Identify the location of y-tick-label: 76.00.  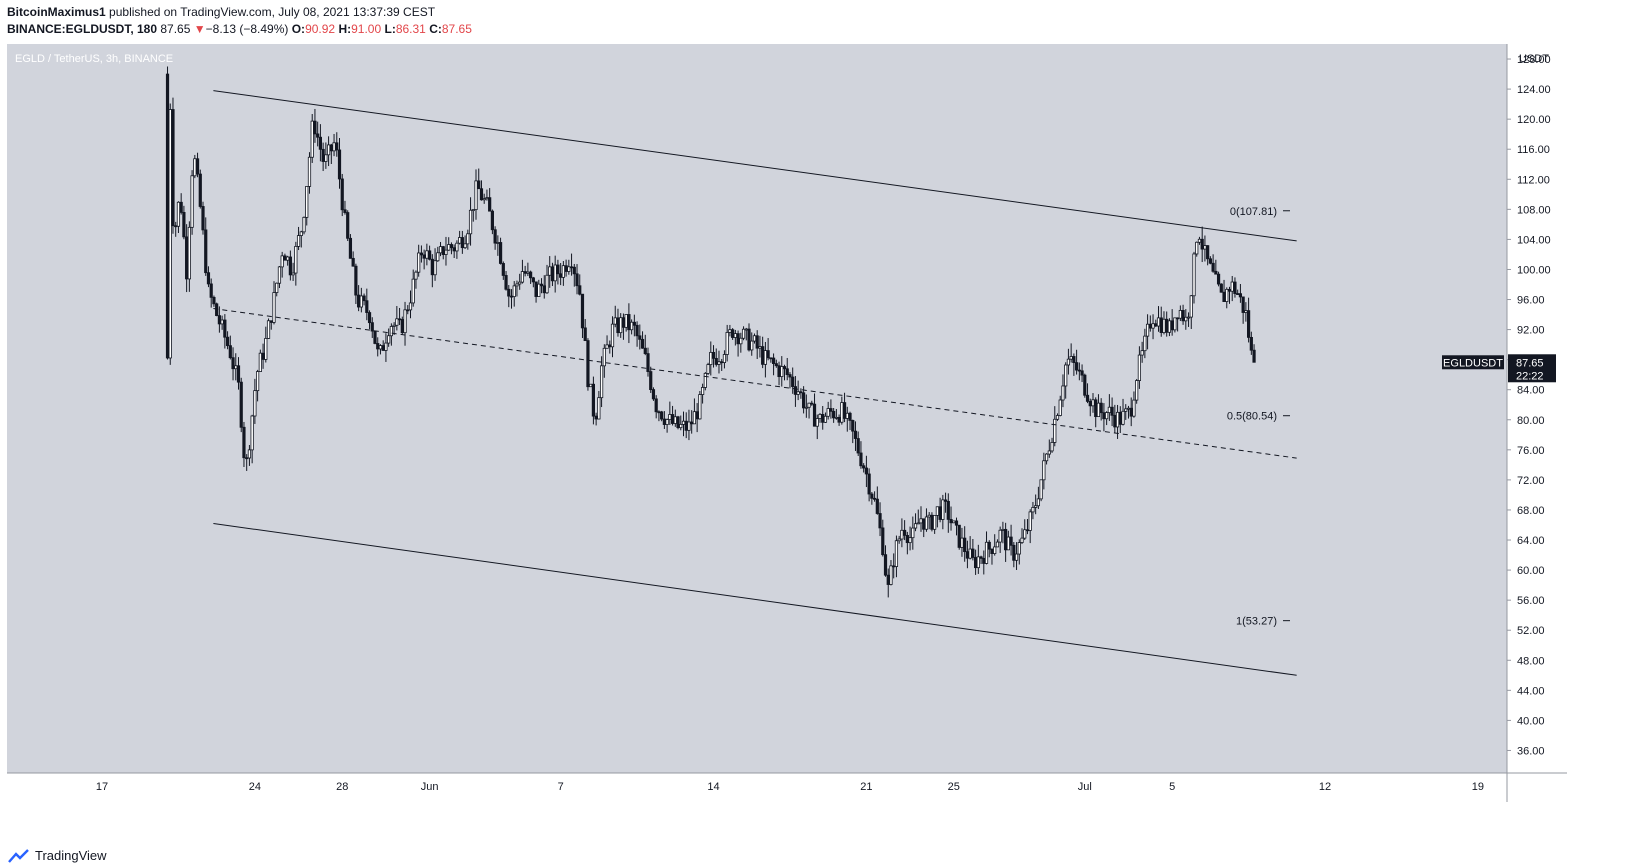
(1531, 451).